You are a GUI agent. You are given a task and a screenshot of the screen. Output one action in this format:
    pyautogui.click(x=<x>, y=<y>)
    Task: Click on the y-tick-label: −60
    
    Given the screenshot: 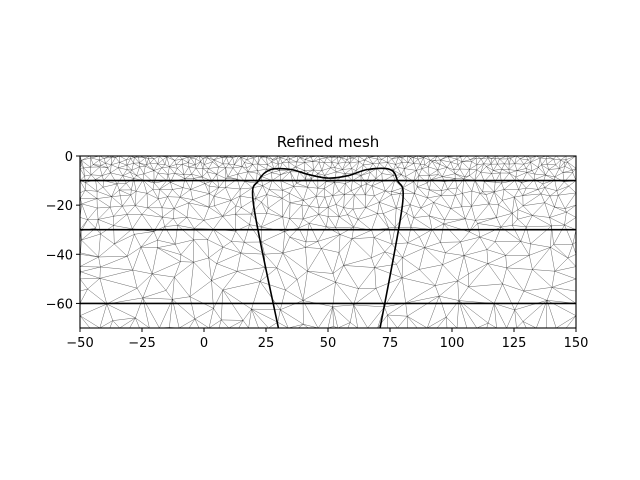 What is the action you would take?
    pyautogui.click(x=59, y=304)
    